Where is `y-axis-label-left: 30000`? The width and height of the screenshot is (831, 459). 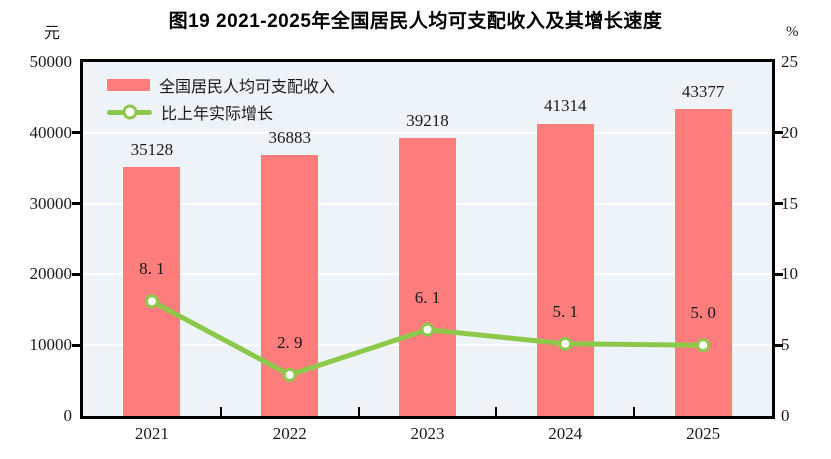 y-axis-label-left: 30000 is located at coordinates (51, 203).